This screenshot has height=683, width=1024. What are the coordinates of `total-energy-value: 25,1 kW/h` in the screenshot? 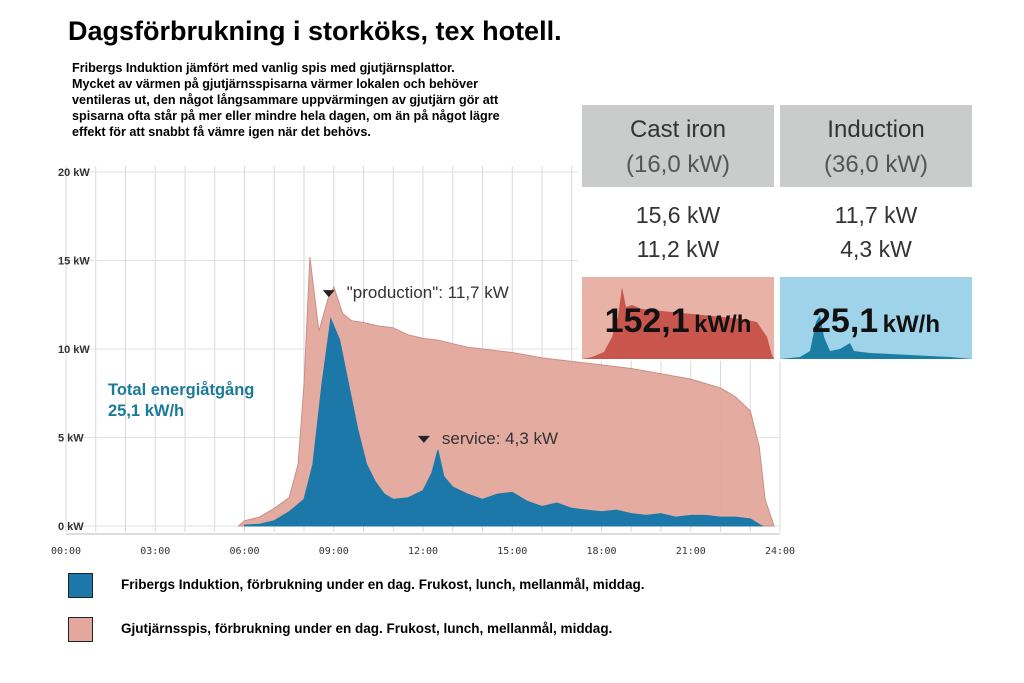 It's located at (146, 411).